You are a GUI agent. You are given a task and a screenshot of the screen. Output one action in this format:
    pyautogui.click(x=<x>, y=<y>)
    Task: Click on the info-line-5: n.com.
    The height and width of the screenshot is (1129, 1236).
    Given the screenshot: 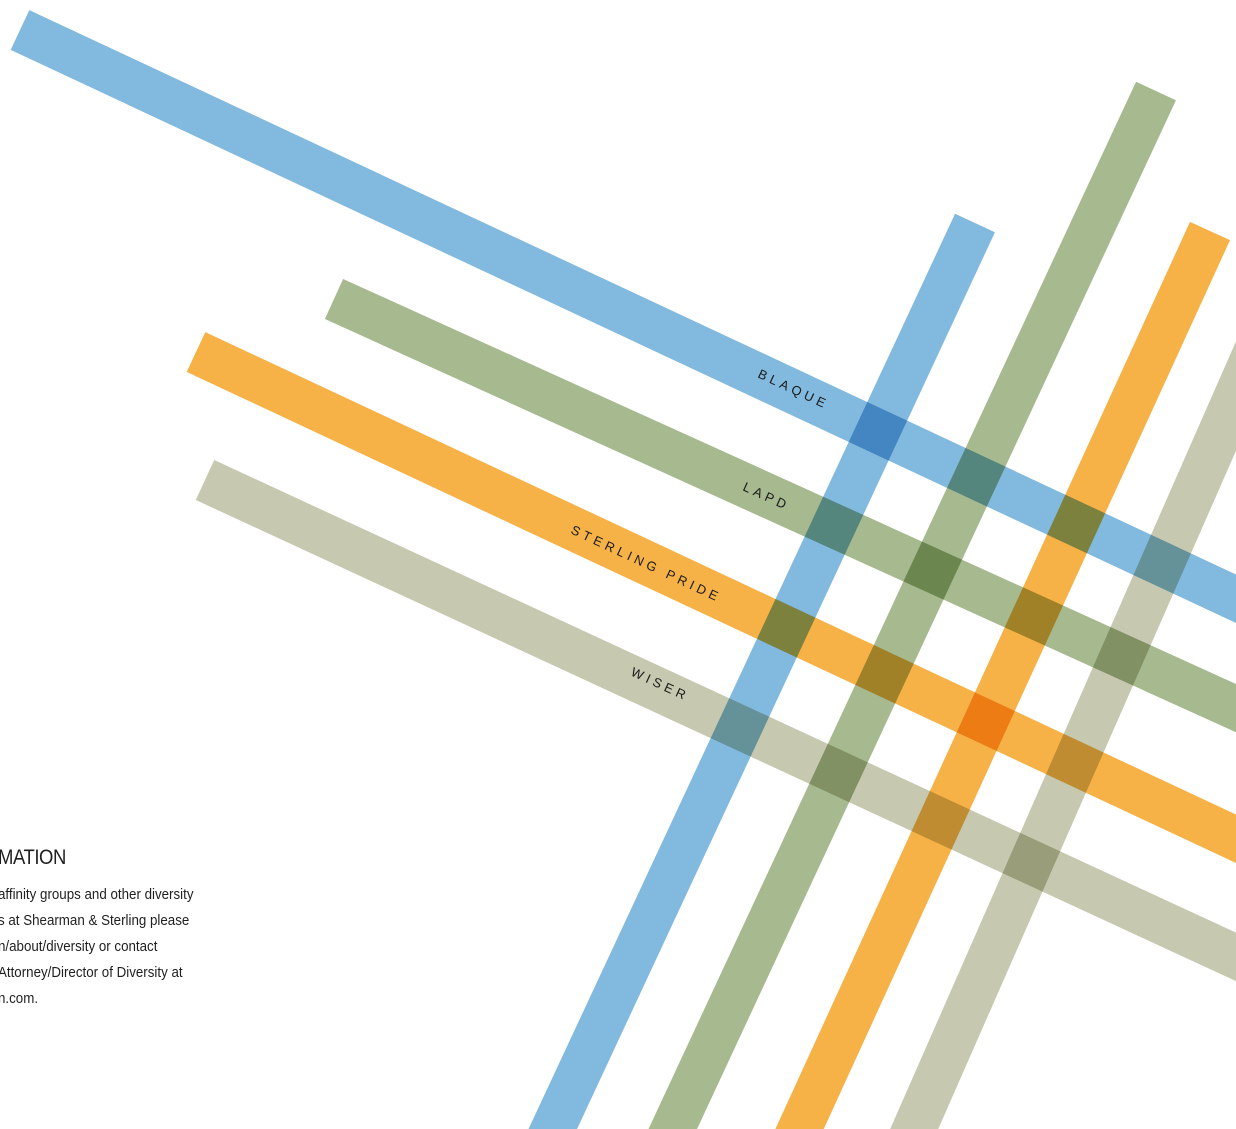 What is the action you would take?
    pyautogui.click(x=19, y=999)
    